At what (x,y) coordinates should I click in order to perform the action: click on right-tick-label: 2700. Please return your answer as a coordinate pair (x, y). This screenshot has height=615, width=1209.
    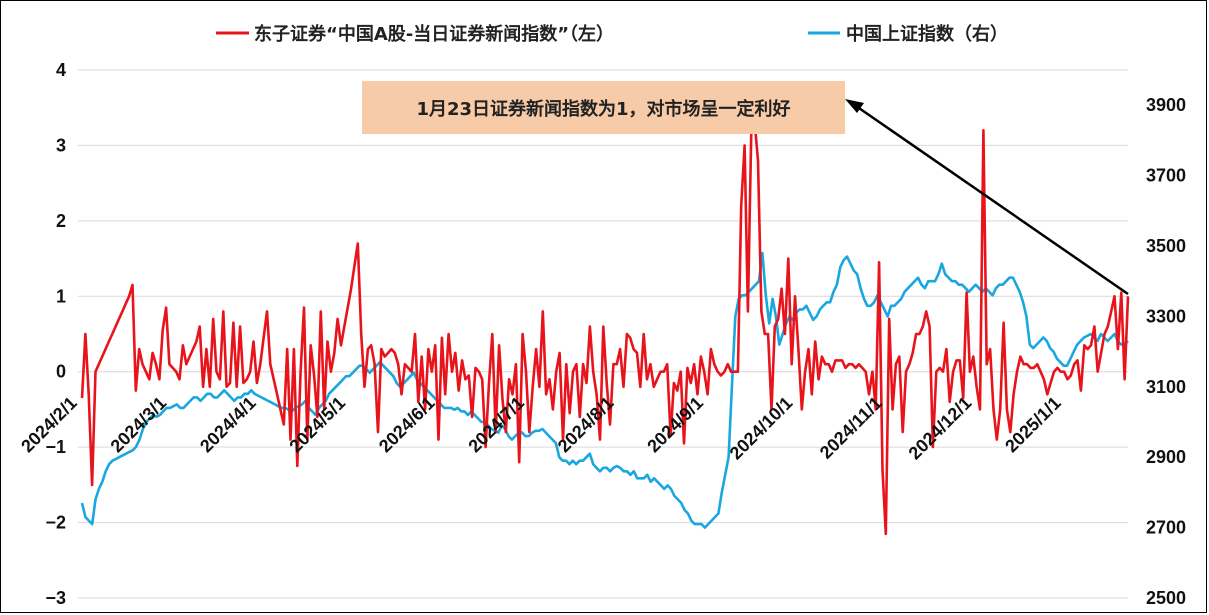
    Looking at the image, I should click on (1166, 528).